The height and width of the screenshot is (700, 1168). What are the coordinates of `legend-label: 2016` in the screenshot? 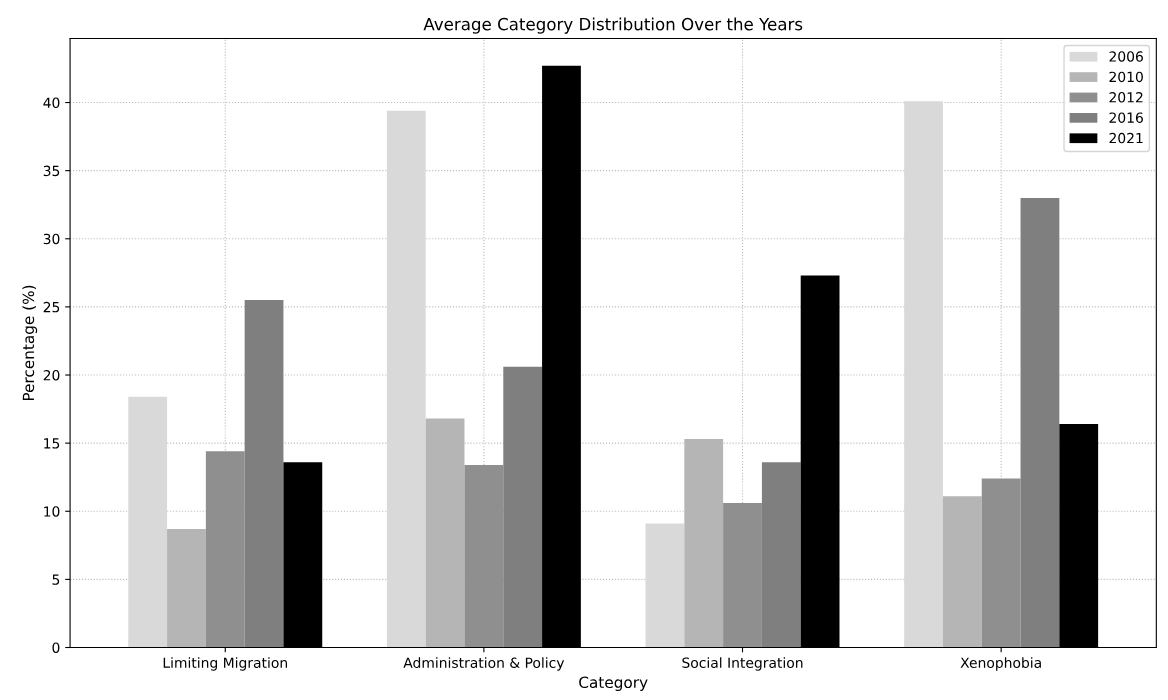 It's located at (1126, 117).